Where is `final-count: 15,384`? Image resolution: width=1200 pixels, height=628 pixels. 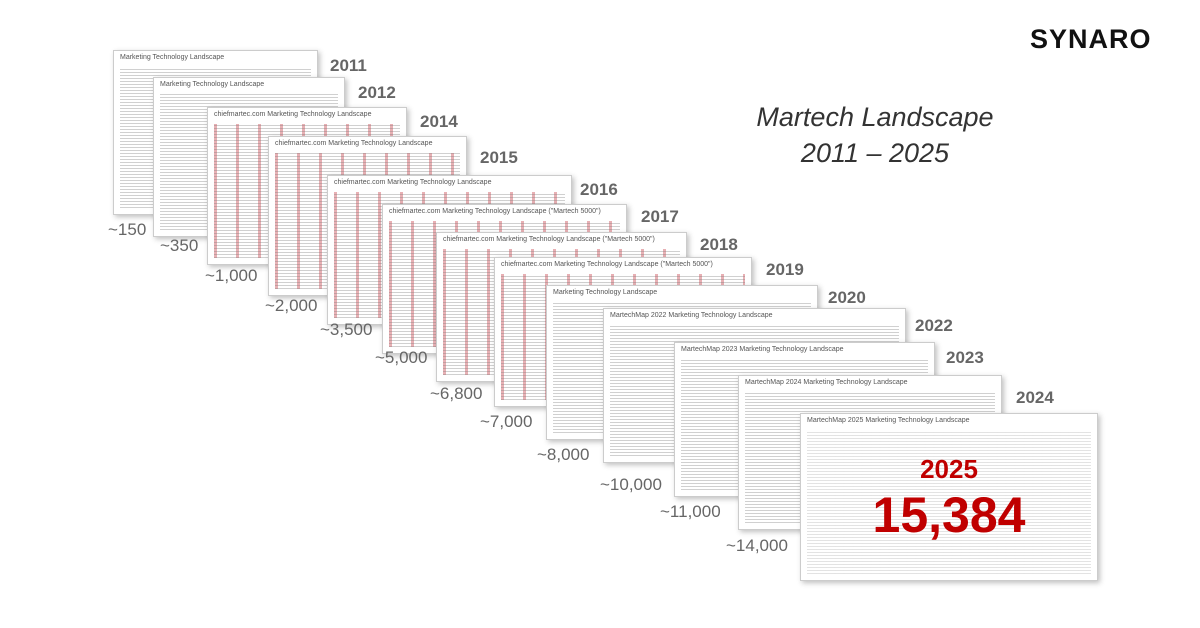 final-count: 15,384 is located at coordinates (949, 515).